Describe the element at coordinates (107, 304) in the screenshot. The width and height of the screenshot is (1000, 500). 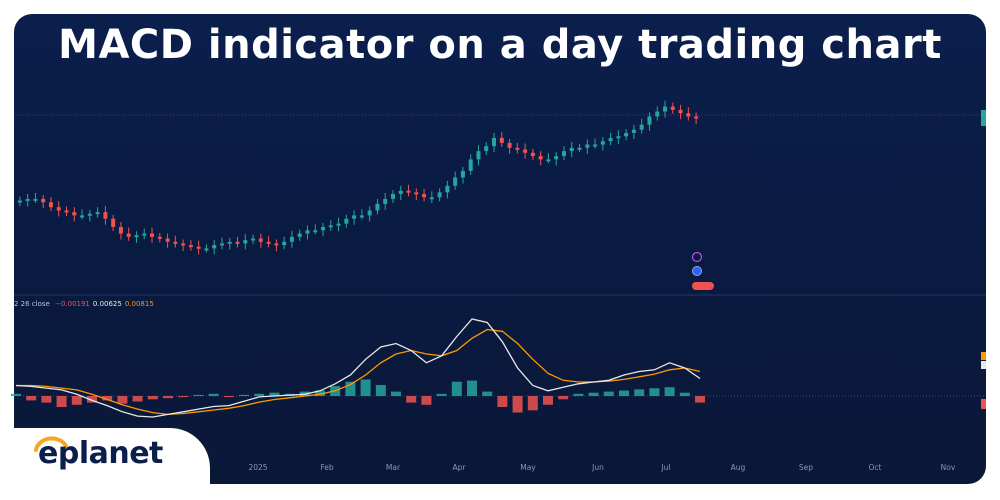
I see `indicator-value: 0.00625` at that location.